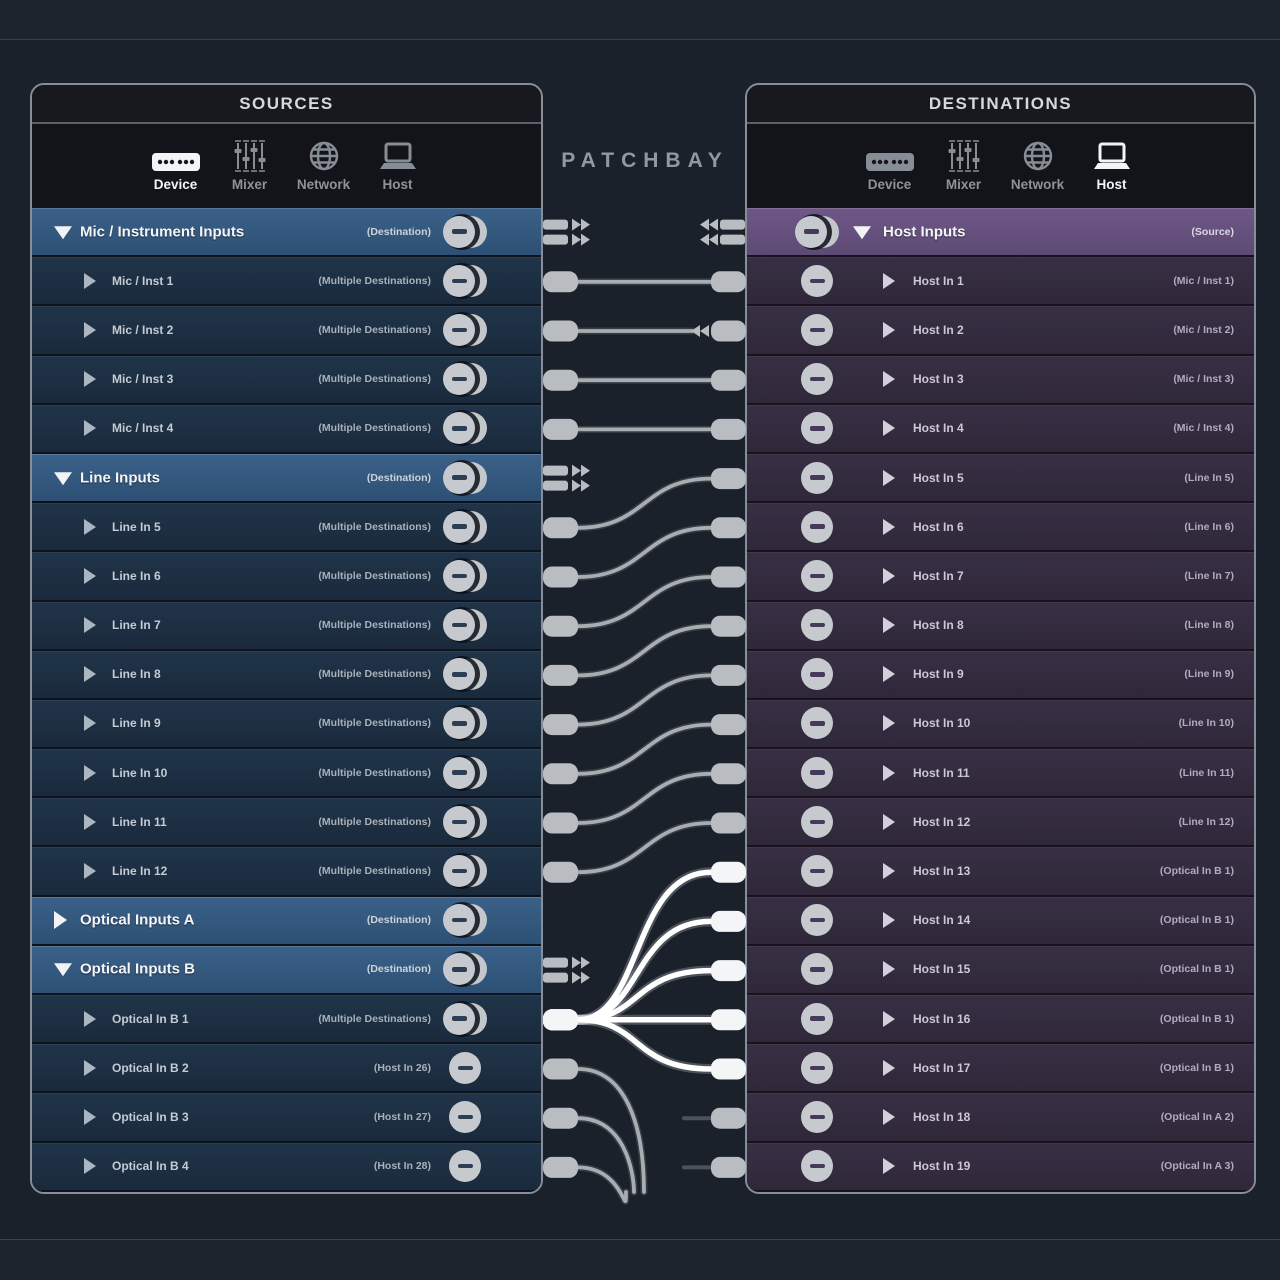  Describe the element at coordinates (1000, 1020) in the screenshot. I see `destination-row-host-in-16: Host In 16 (Optical In B 1)` at that location.